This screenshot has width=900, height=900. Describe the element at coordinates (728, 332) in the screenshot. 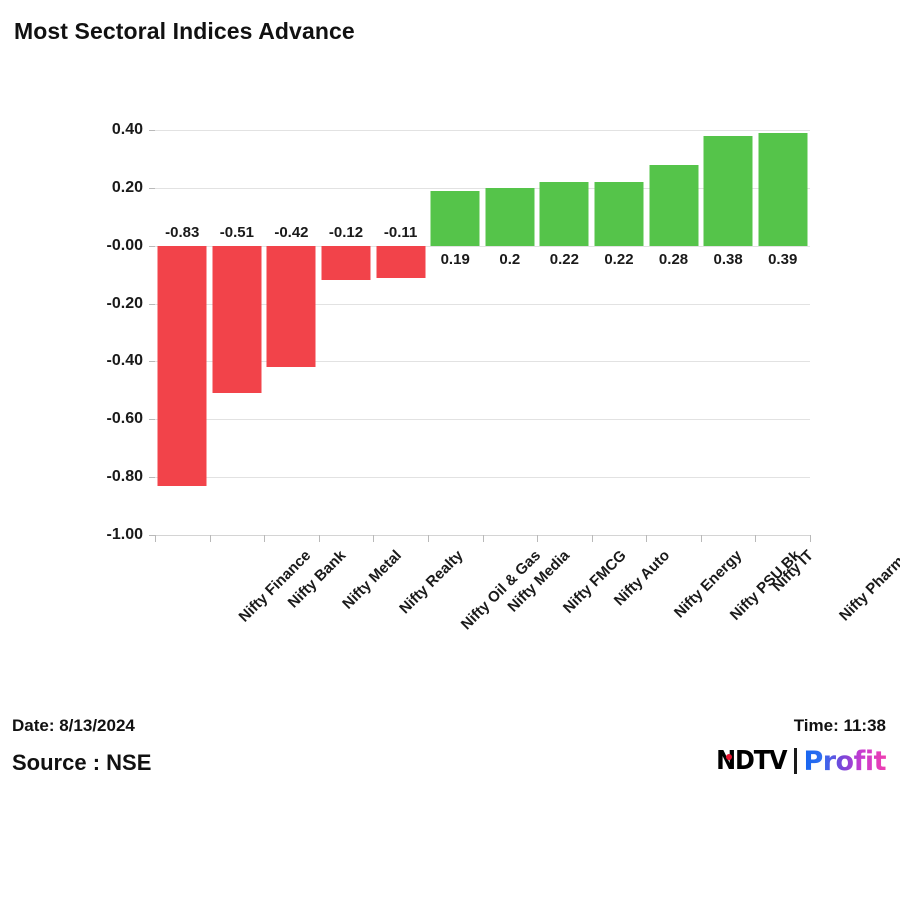

I see `bar-group: 0.38` at that location.